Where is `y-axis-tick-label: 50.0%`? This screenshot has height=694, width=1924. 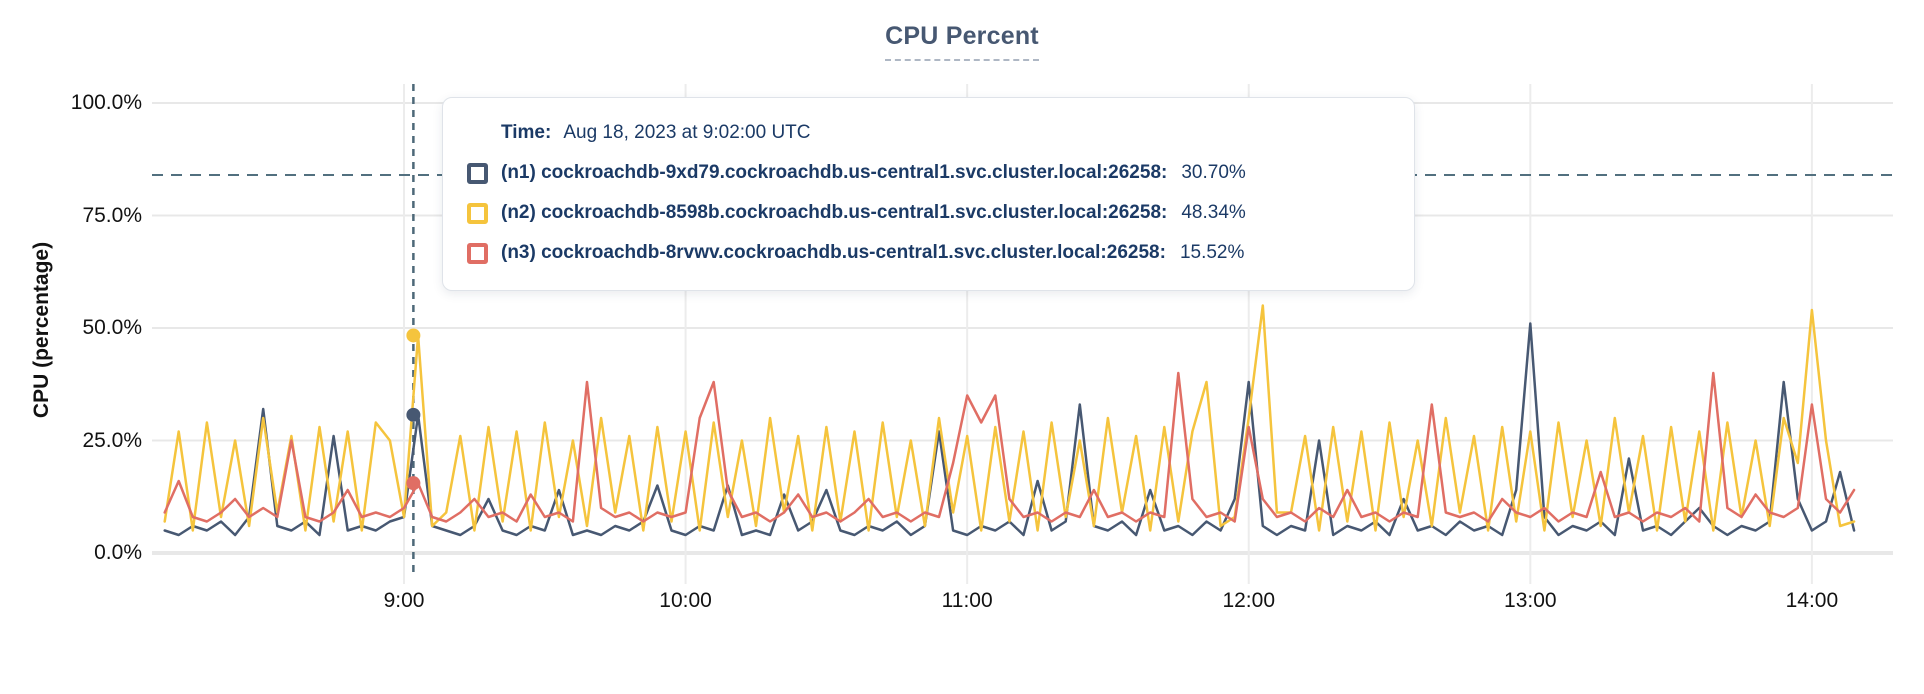 y-axis-tick-label: 50.0% is located at coordinates (112, 327).